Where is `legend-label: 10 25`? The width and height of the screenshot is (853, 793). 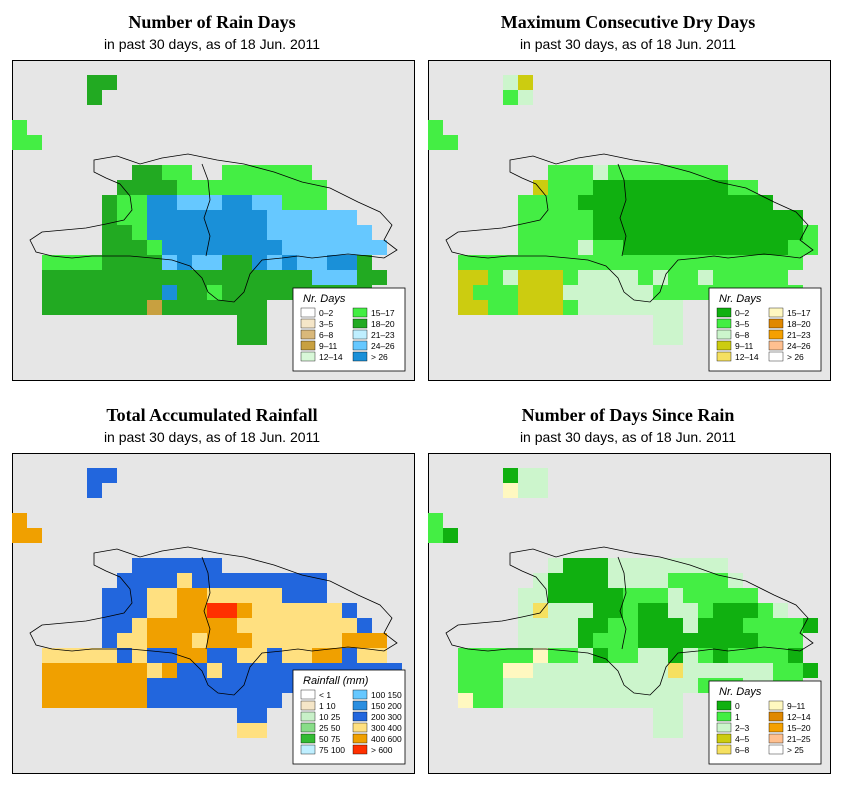
legend-label: 10 25 is located at coordinates (330, 717).